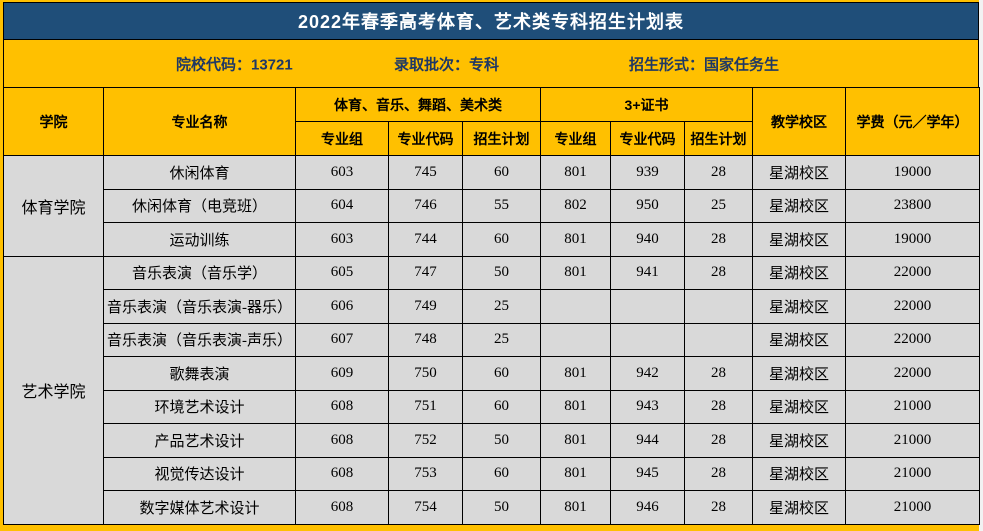 This screenshot has width=983, height=531. What do you see at coordinates (199, 406) in the screenshot?
I see `major-cell: 环境艺术设计` at bounding box center [199, 406].